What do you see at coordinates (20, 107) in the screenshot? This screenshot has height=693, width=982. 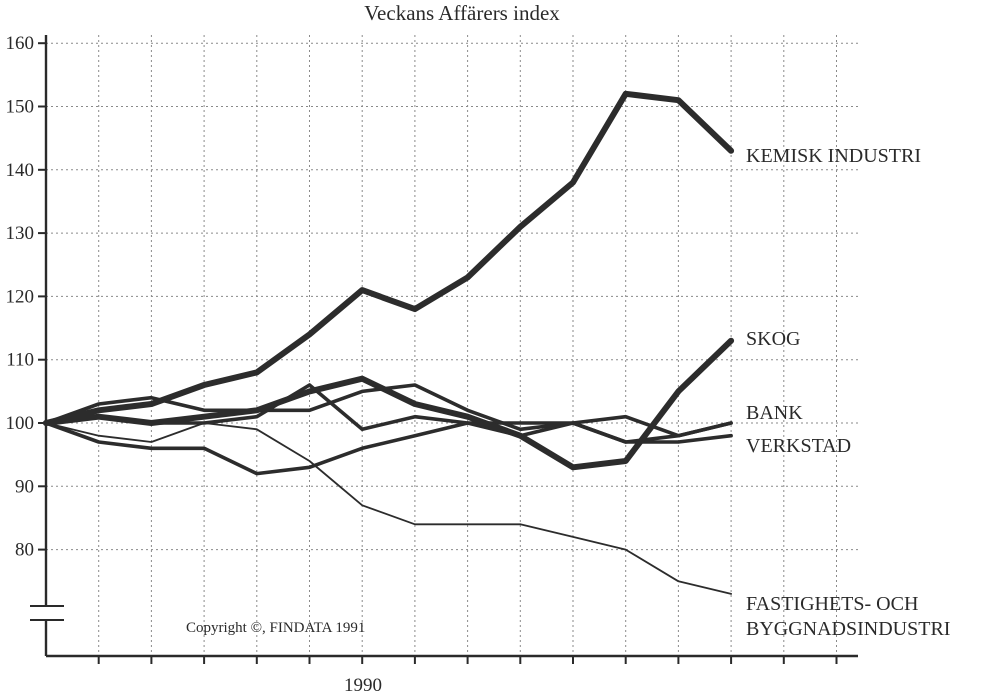 I see `y-tick-label: 150` at bounding box center [20, 107].